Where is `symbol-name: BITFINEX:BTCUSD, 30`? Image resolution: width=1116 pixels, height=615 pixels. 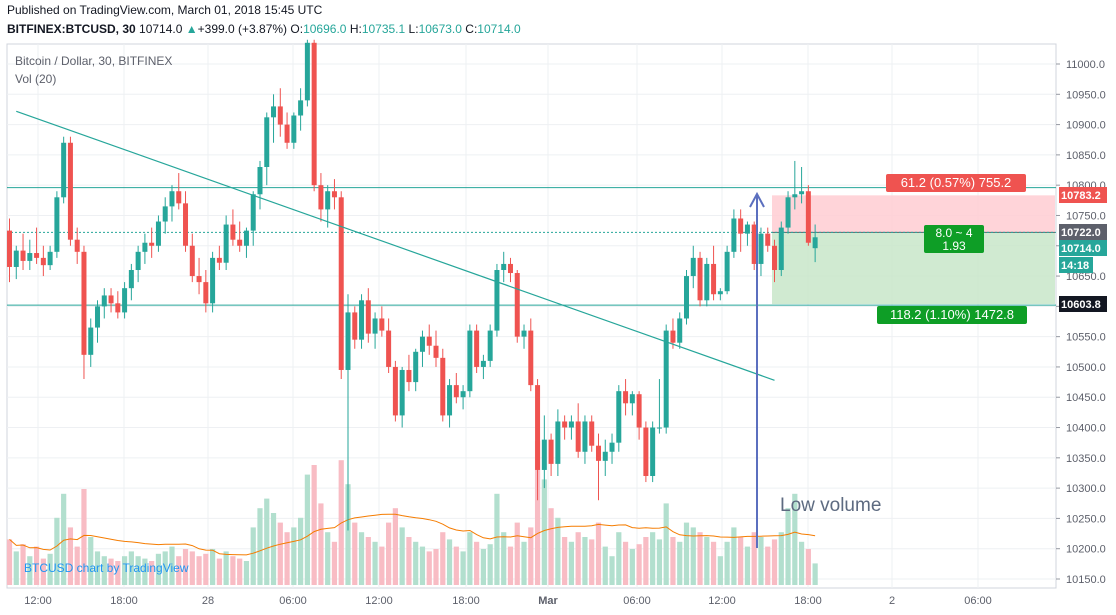
symbol-name: BITFINEX:BTCUSD, 30 is located at coordinates (71, 29).